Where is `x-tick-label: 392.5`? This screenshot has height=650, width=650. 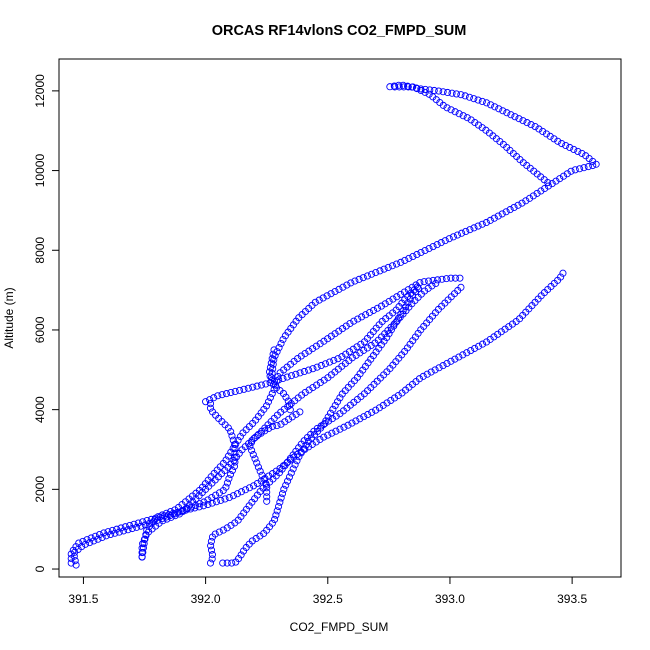 x-tick-label: 392.5 is located at coordinates (328, 599).